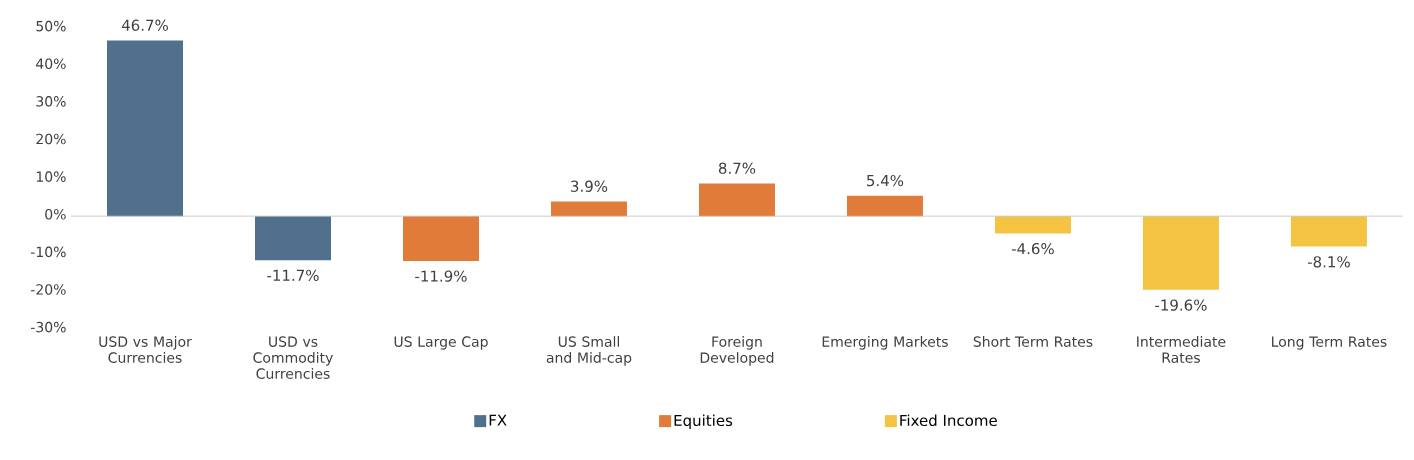  What do you see at coordinates (1181, 305) in the screenshot?
I see `data-label: -19.6%` at bounding box center [1181, 305].